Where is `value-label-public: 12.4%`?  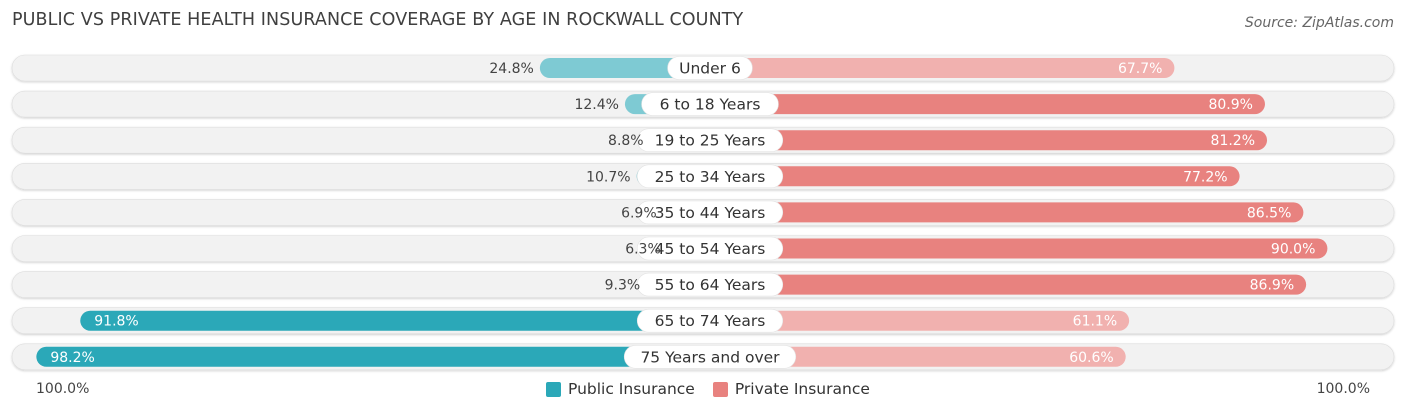
value-label-public: 12.4% is located at coordinates (596, 105).